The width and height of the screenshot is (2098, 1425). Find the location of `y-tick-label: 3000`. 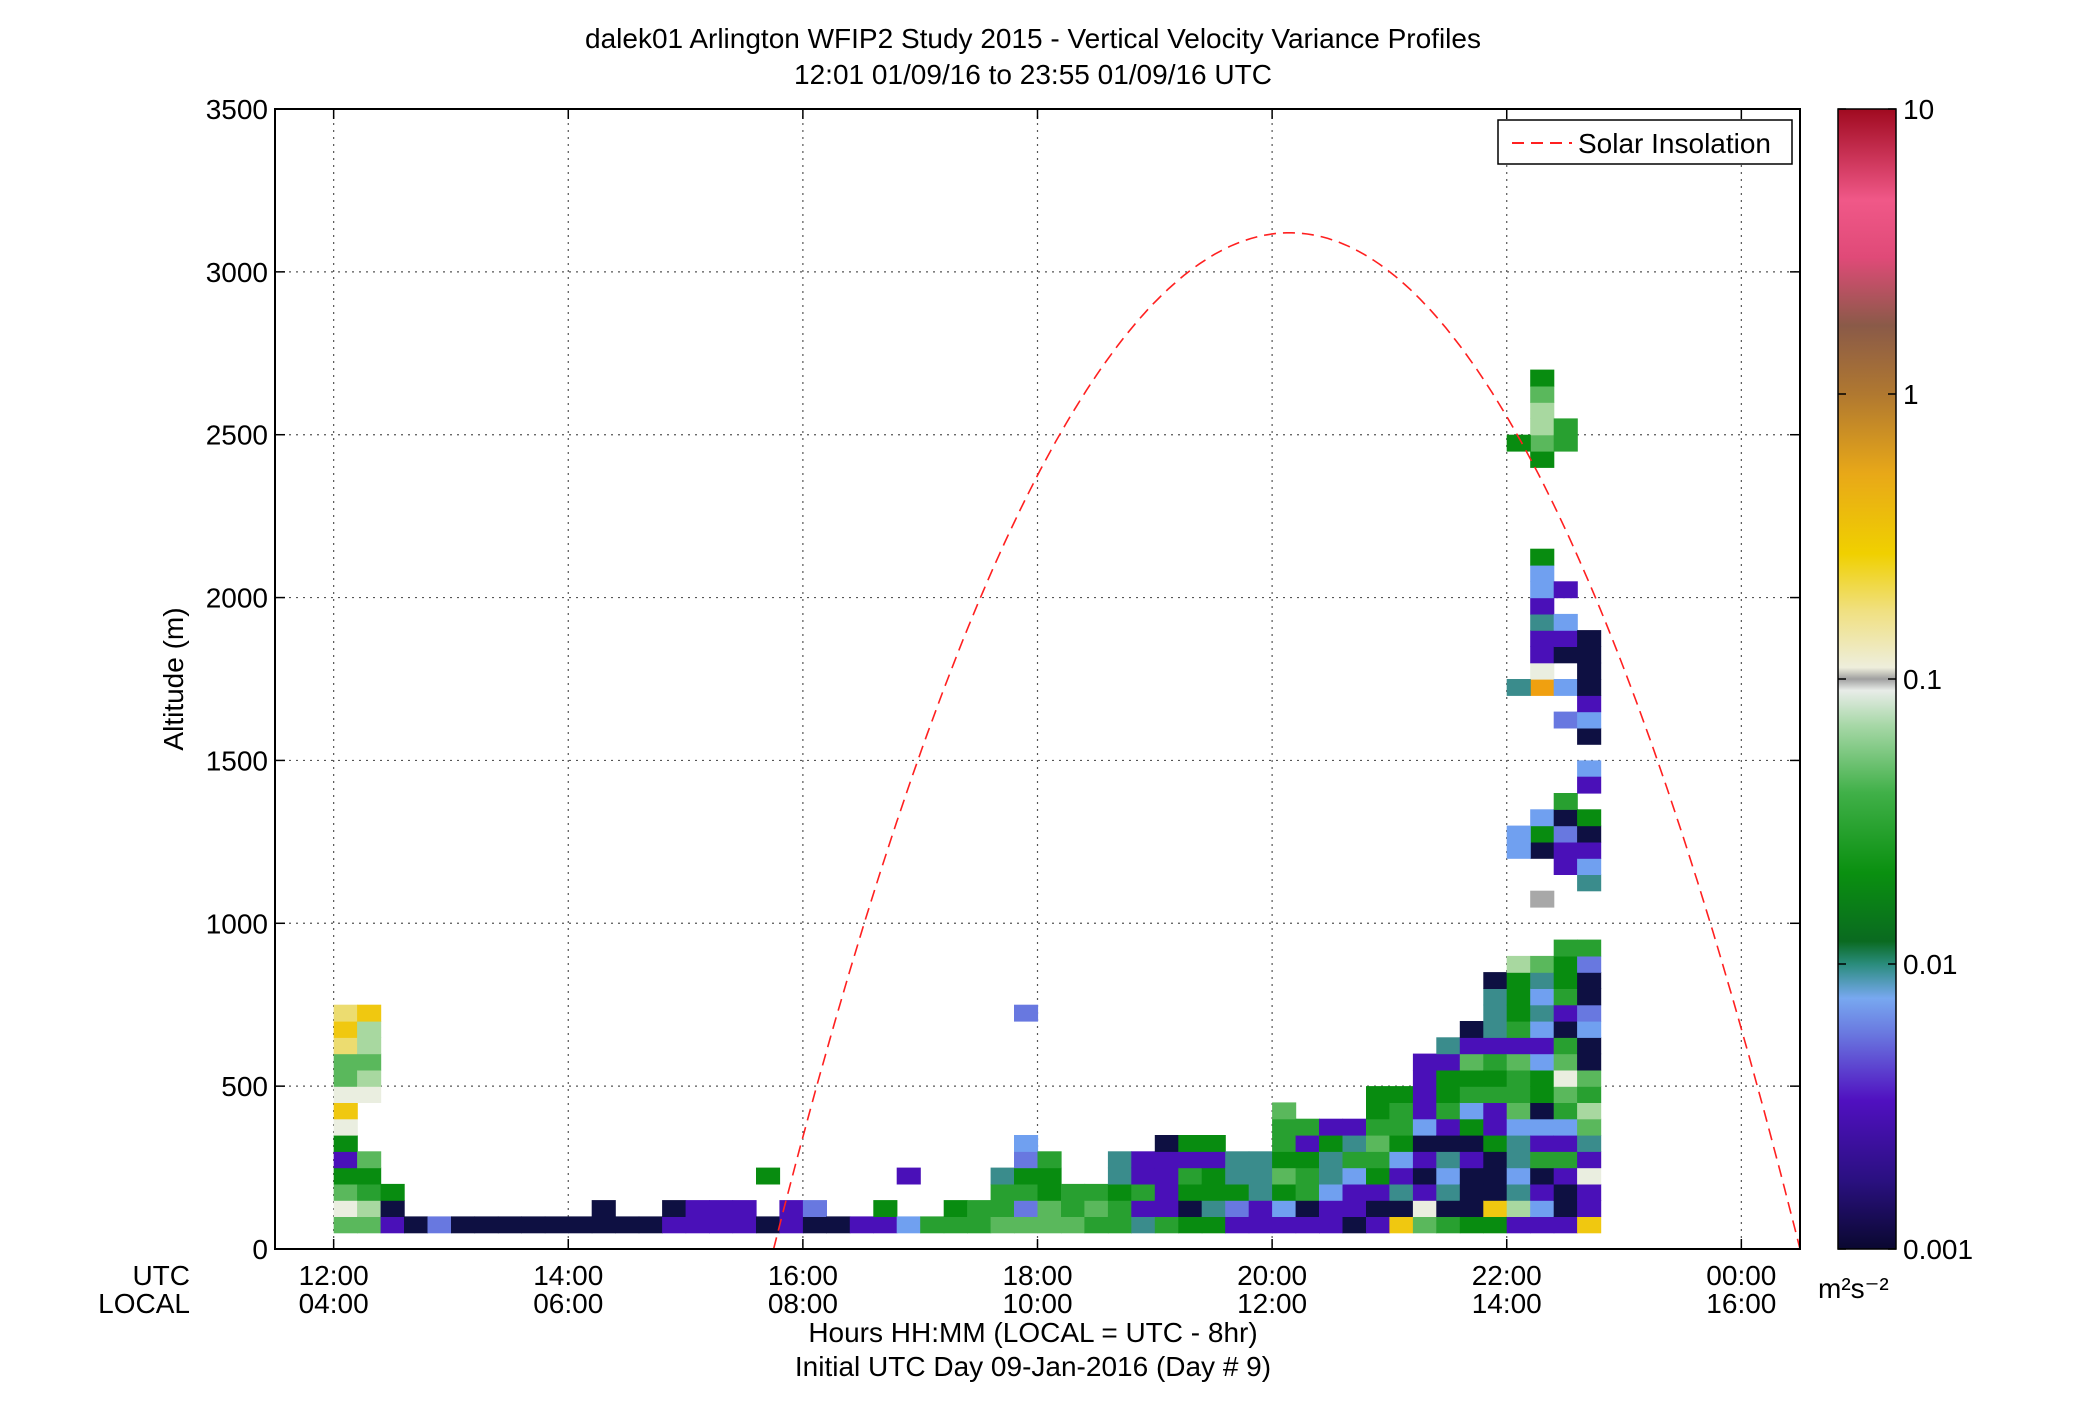

y-tick-label: 3000 is located at coordinates (237, 272).